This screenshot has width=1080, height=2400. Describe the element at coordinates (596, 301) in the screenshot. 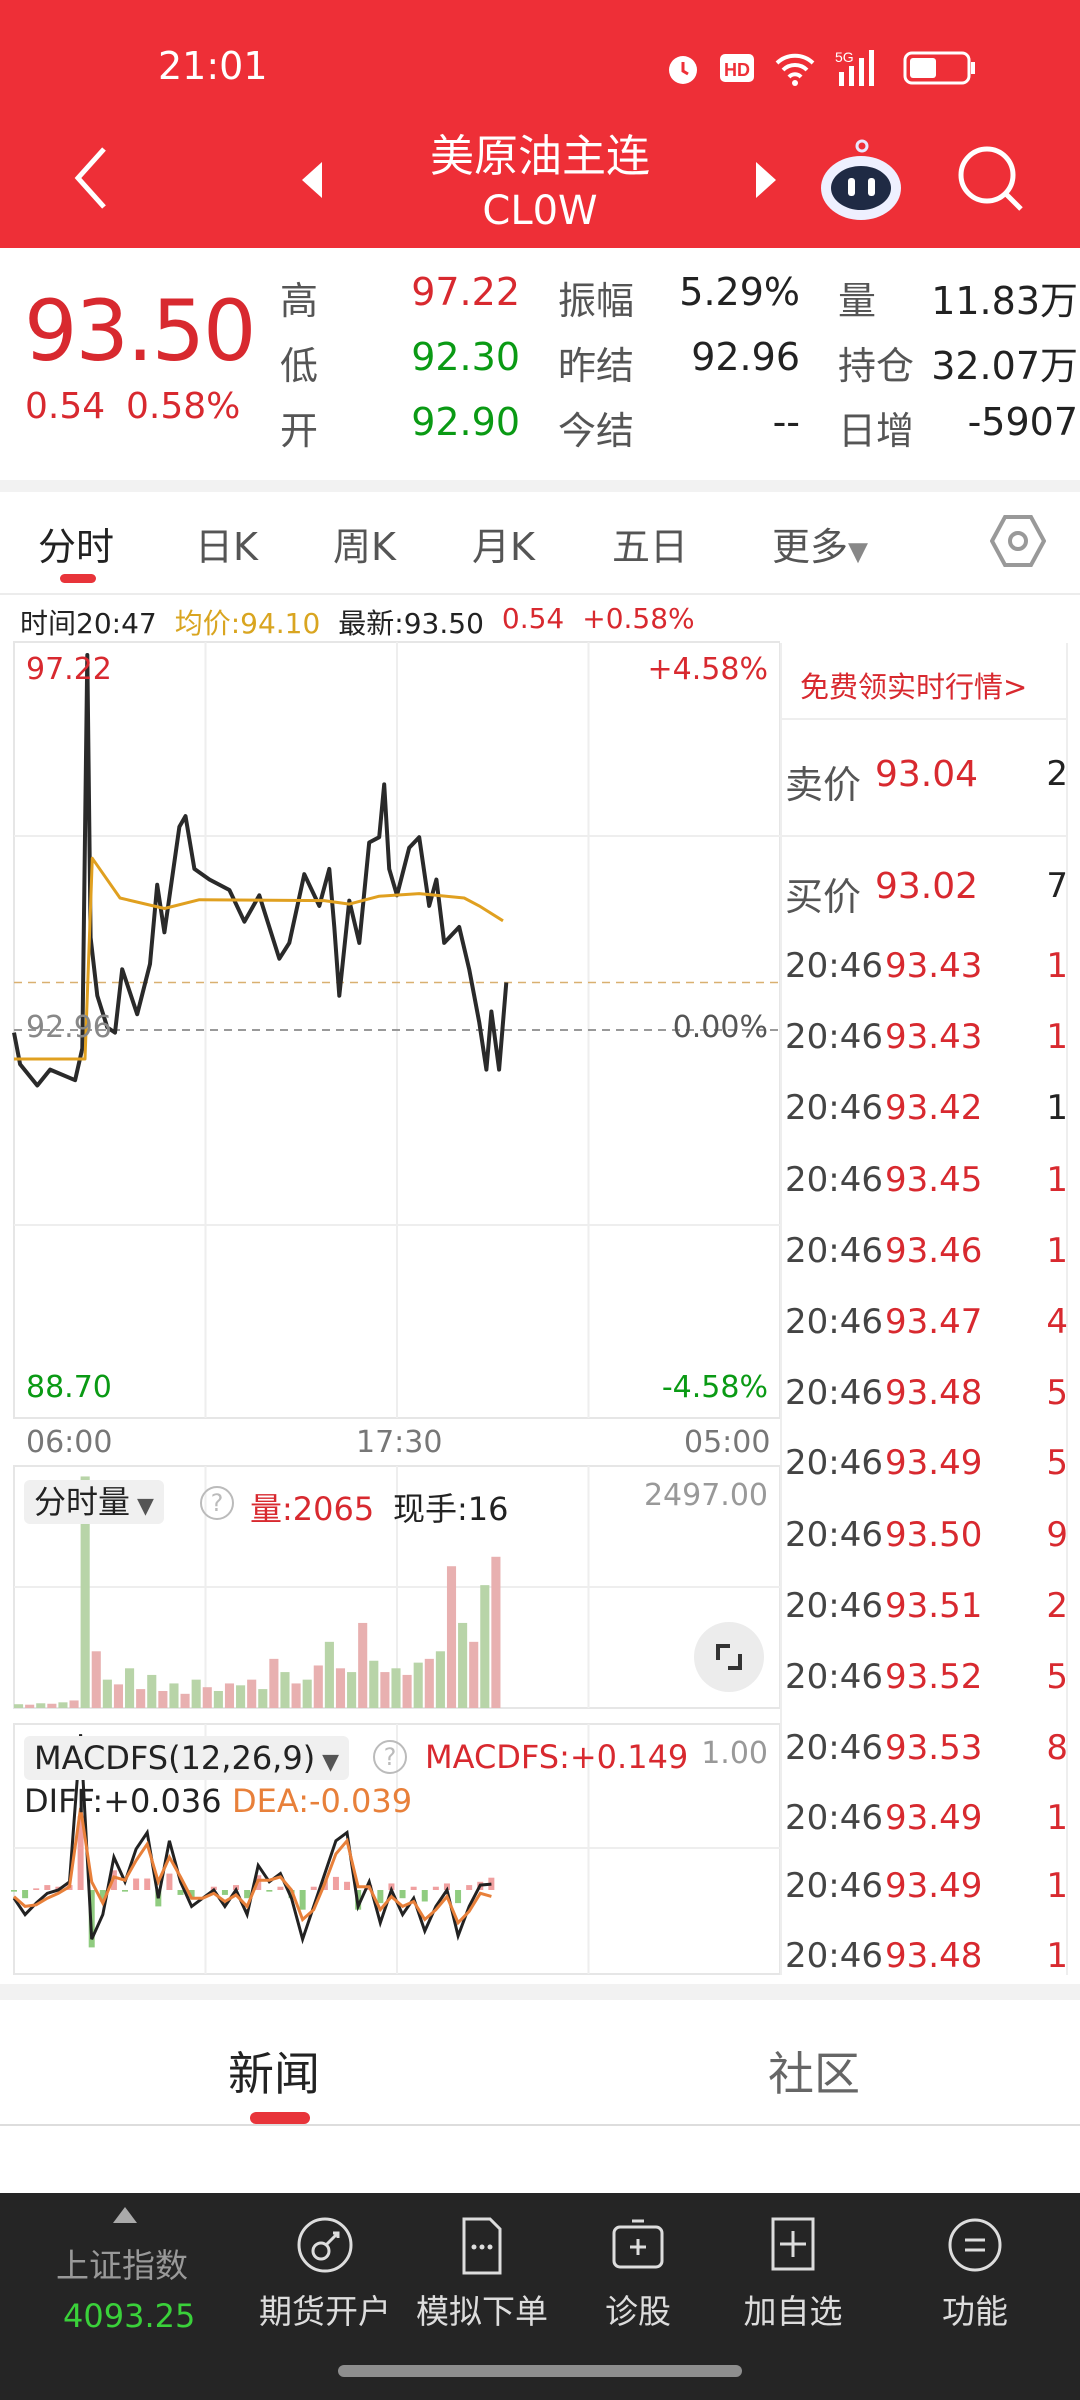

I see `quote-label: 振幅` at that location.